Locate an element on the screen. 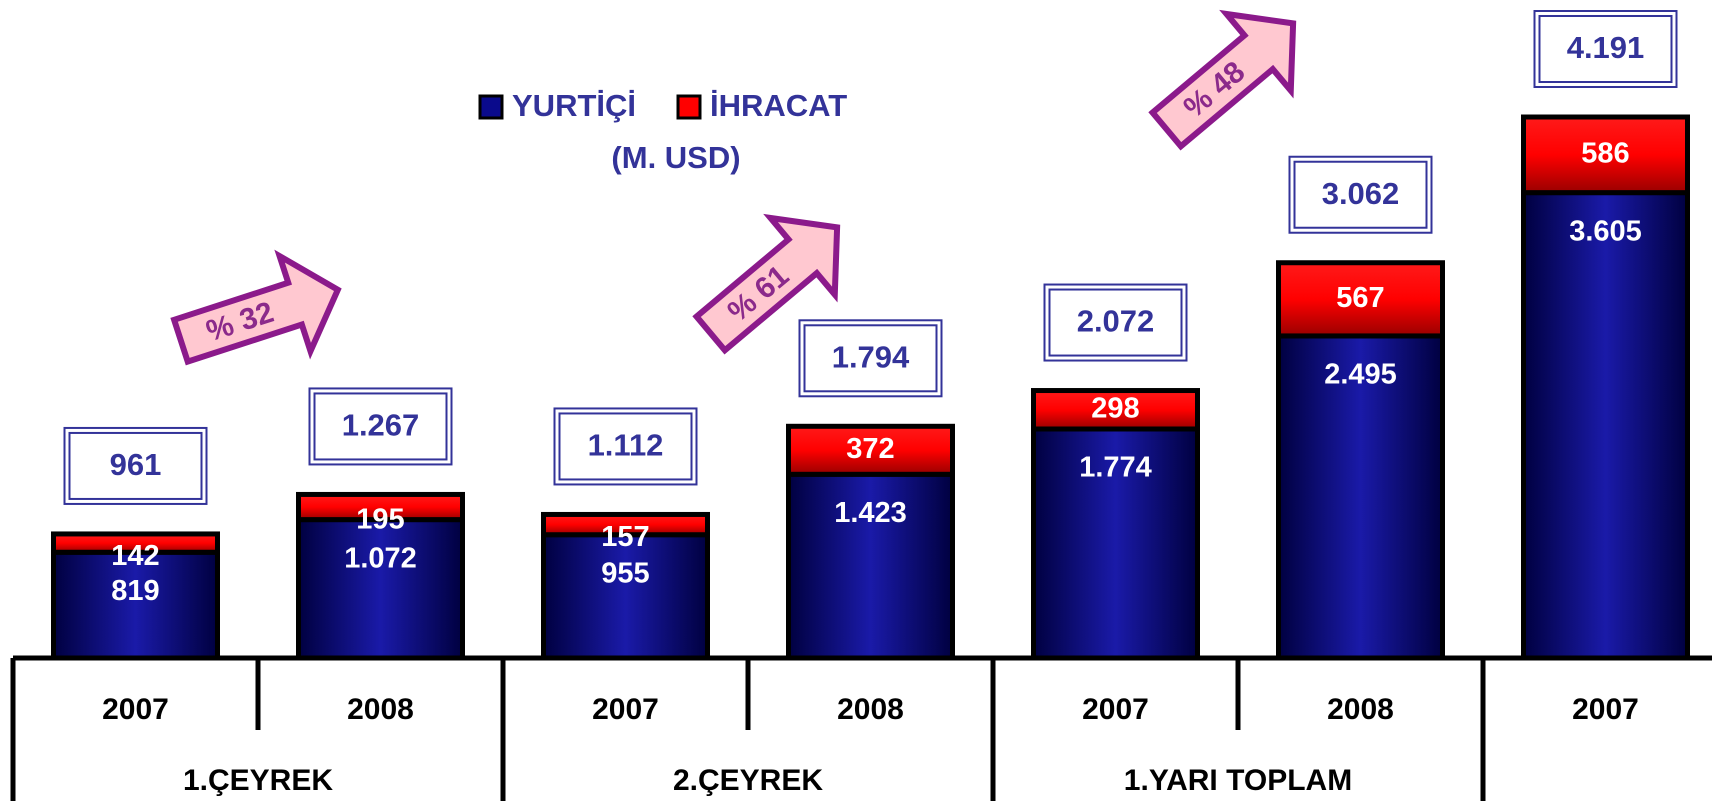  chart-title: (M. USD) is located at coordinates (675, 157).